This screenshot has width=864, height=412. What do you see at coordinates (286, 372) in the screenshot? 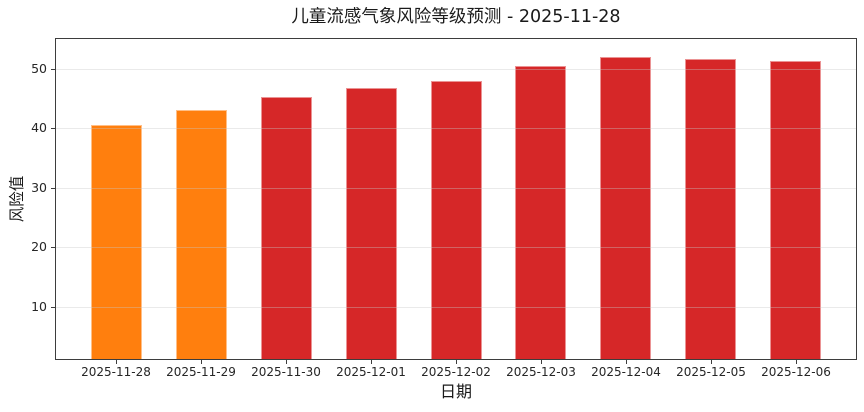
I see `x-tick-label: 2025-11-30` at bounding box center [286, 372].